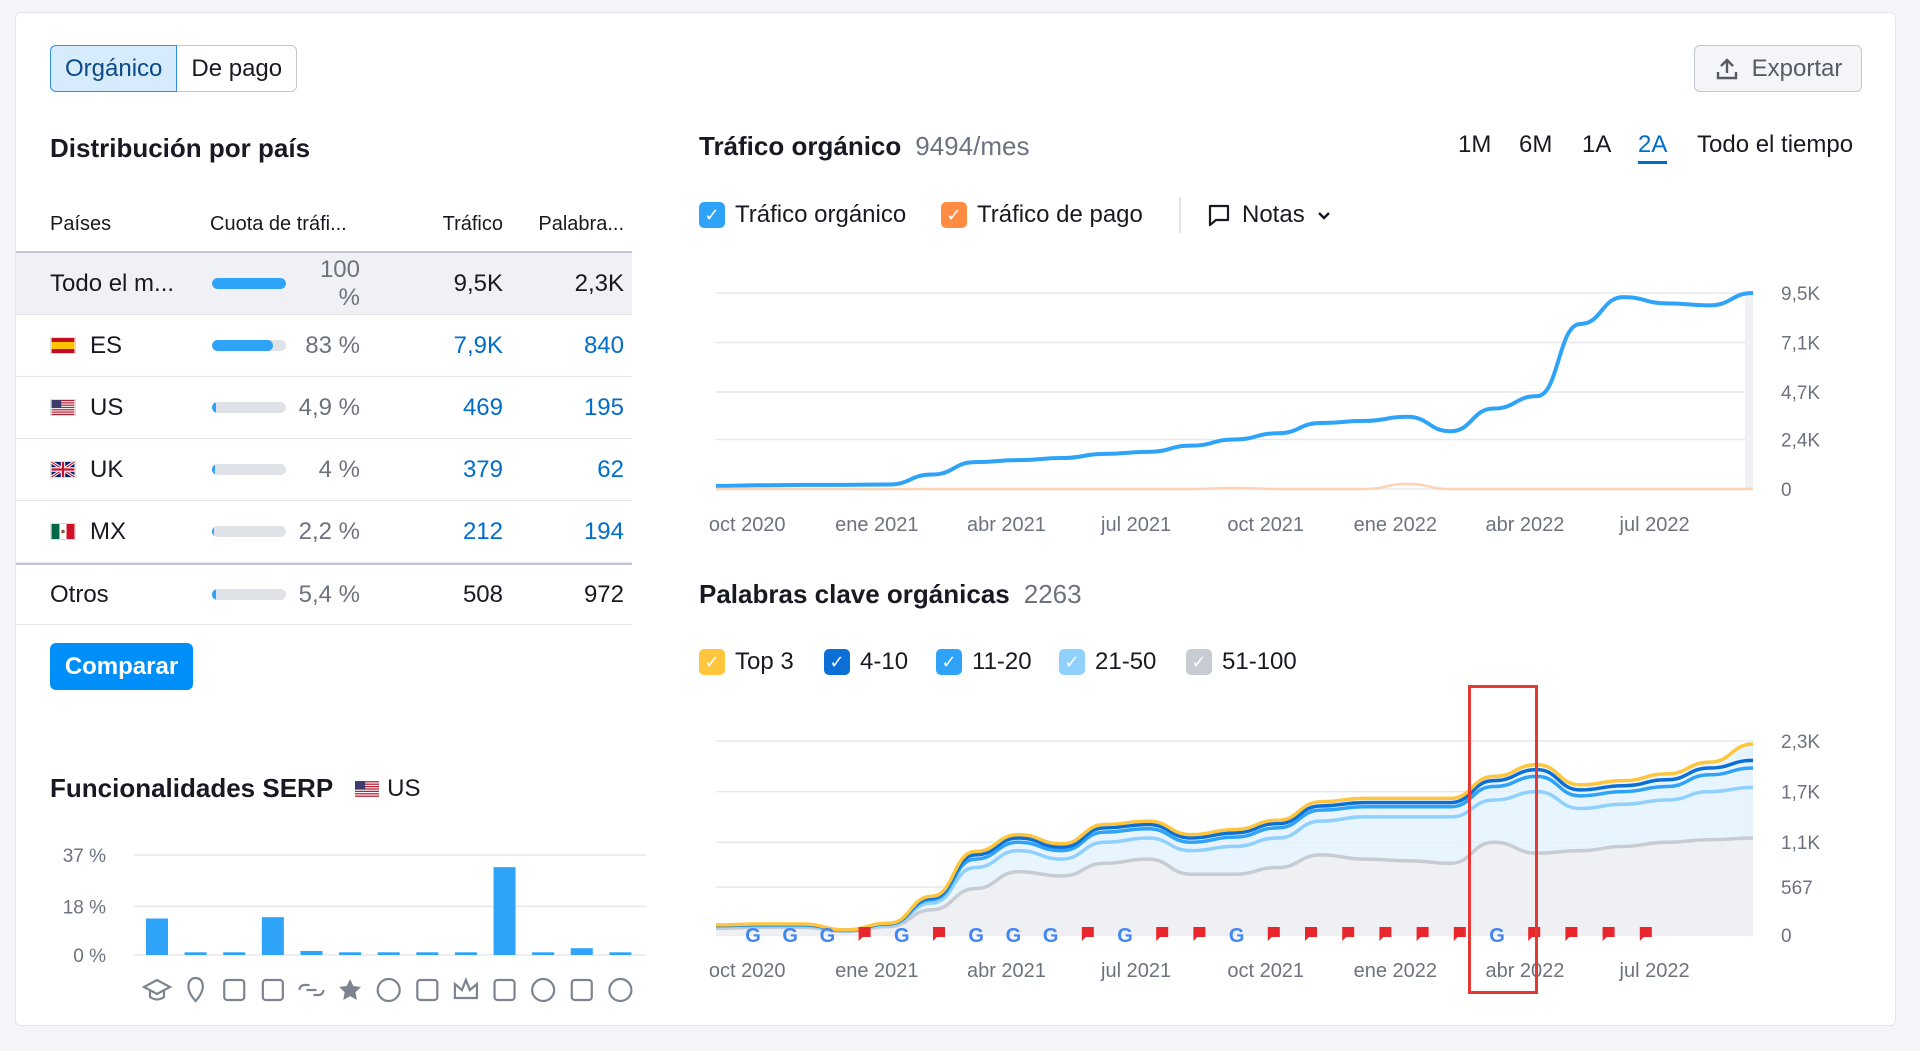 The image size is (1920, 1051). What do you see at coordinates (329, 407) in the screenshot?
I see `share-value: 4,9 %` at bounding box center [329, 407].